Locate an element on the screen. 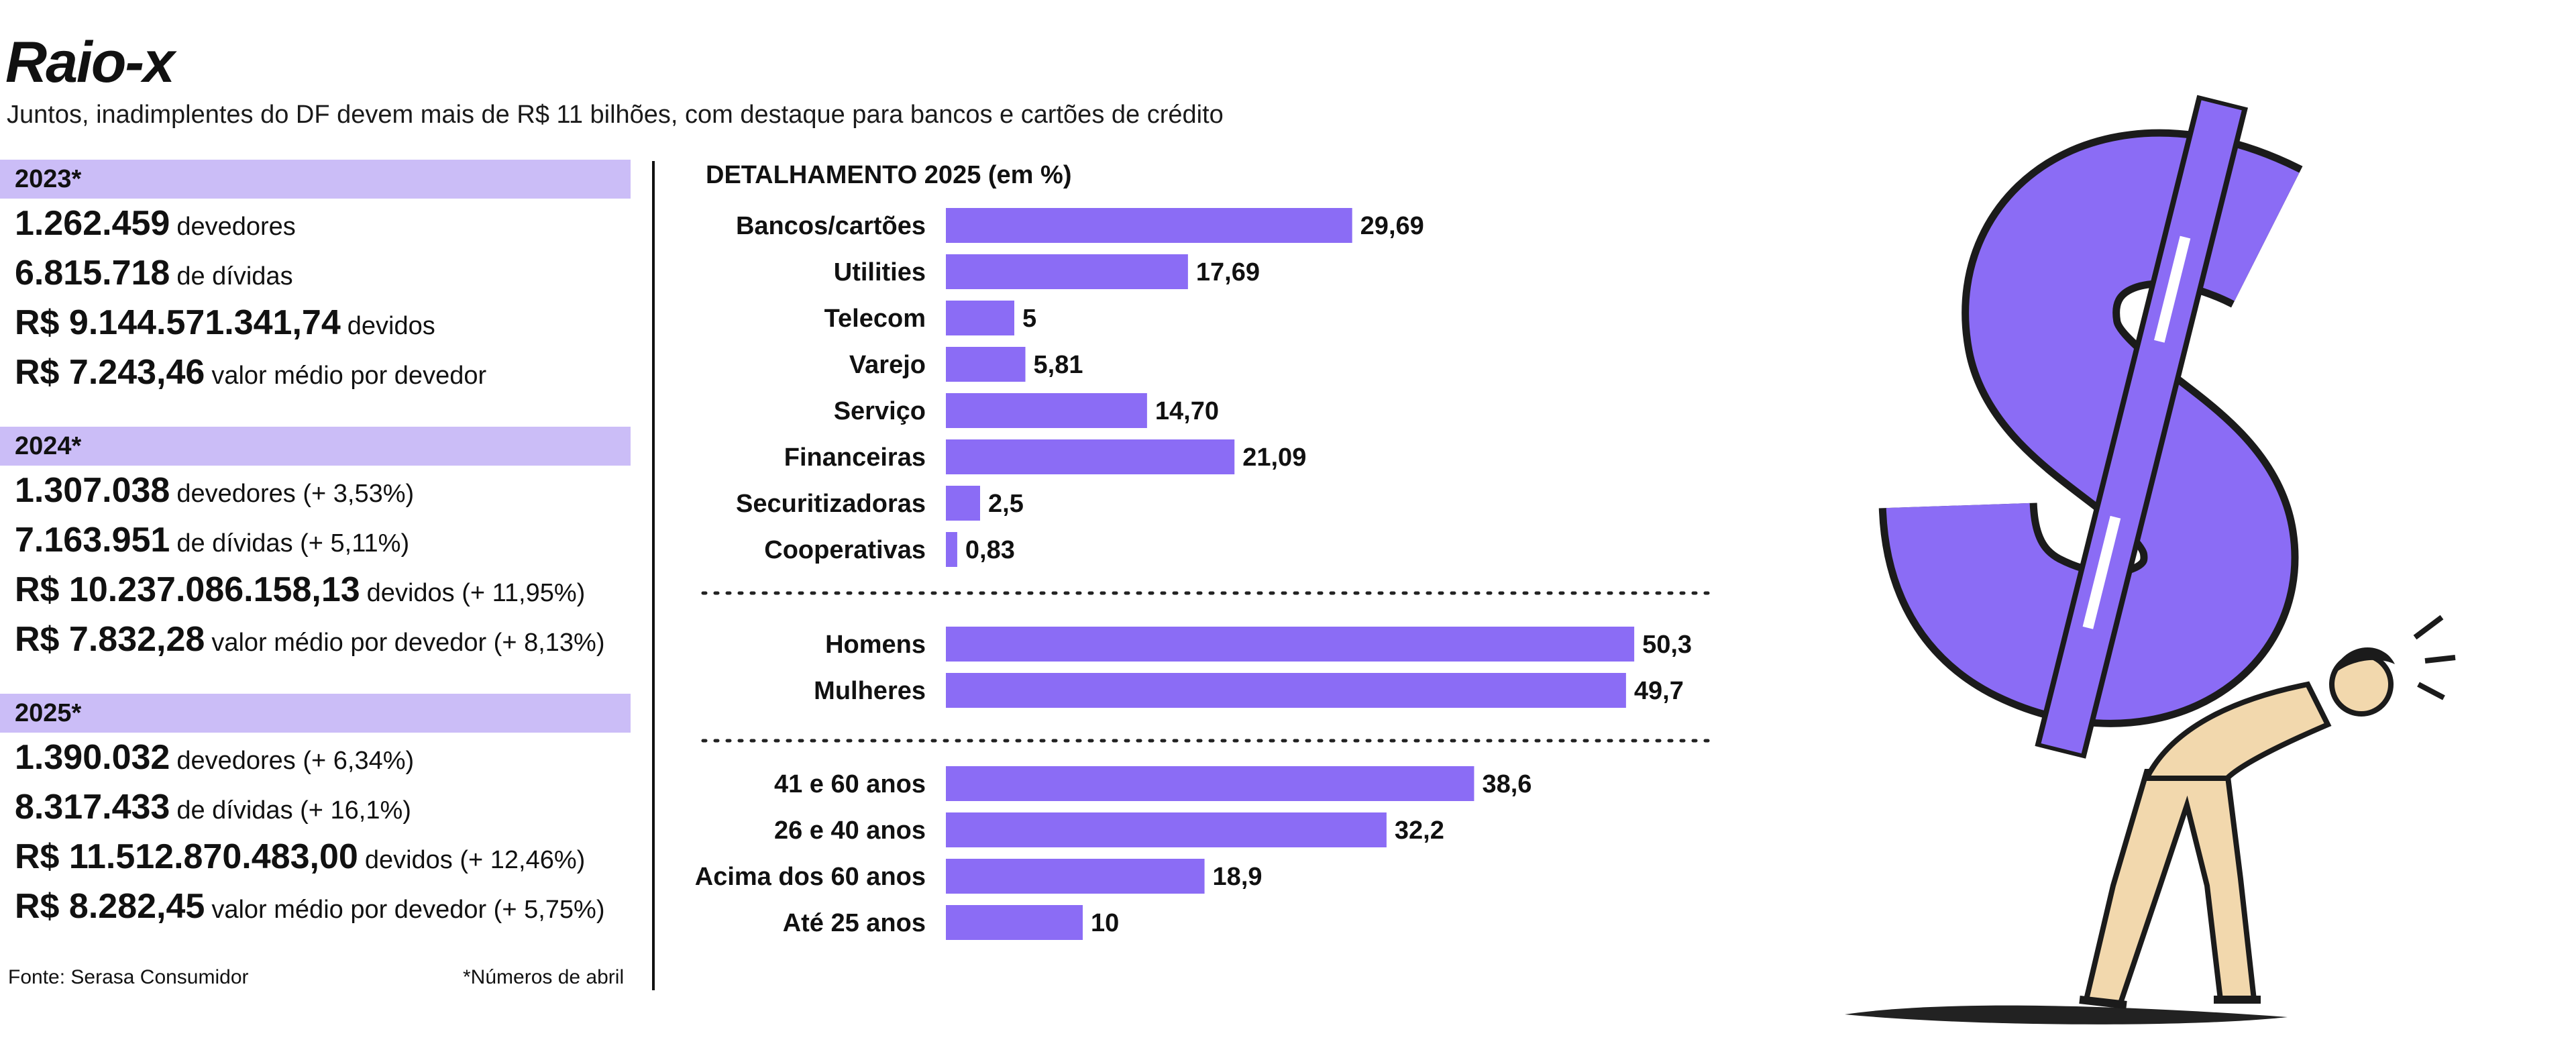  stat-line: R$ 11.512.870.483,00 devidos (+ 12,46%) is located at coordinates (315, 857).